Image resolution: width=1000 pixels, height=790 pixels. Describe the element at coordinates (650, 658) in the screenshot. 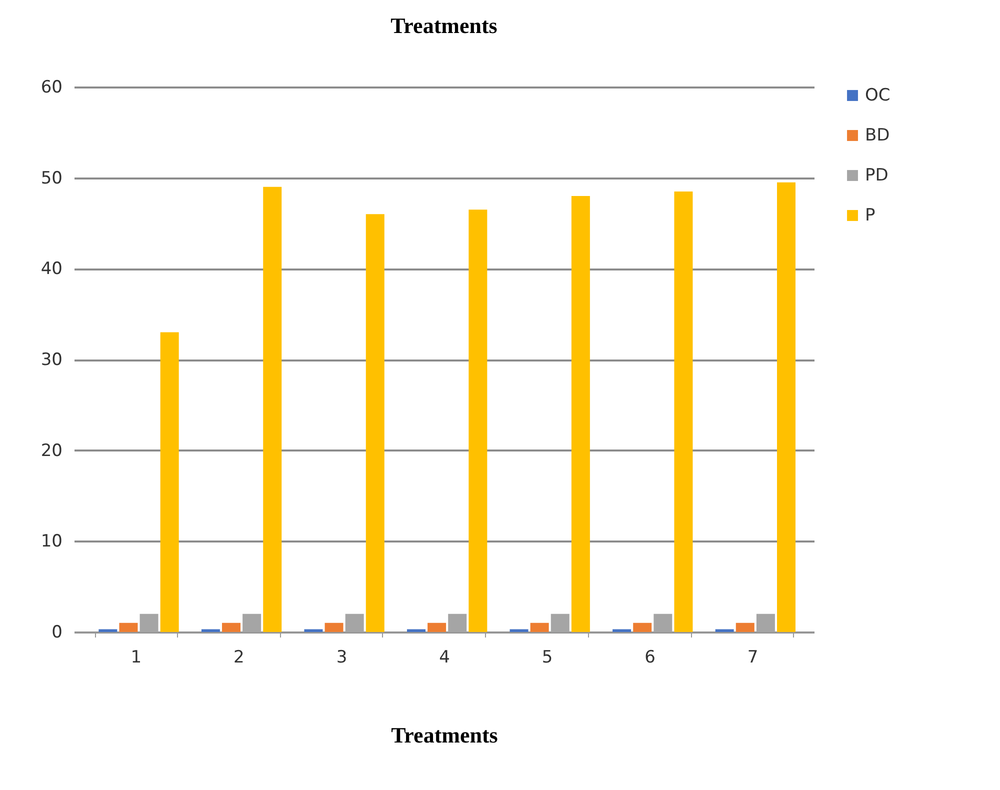

I see `x-tick-label: 6` at that location.